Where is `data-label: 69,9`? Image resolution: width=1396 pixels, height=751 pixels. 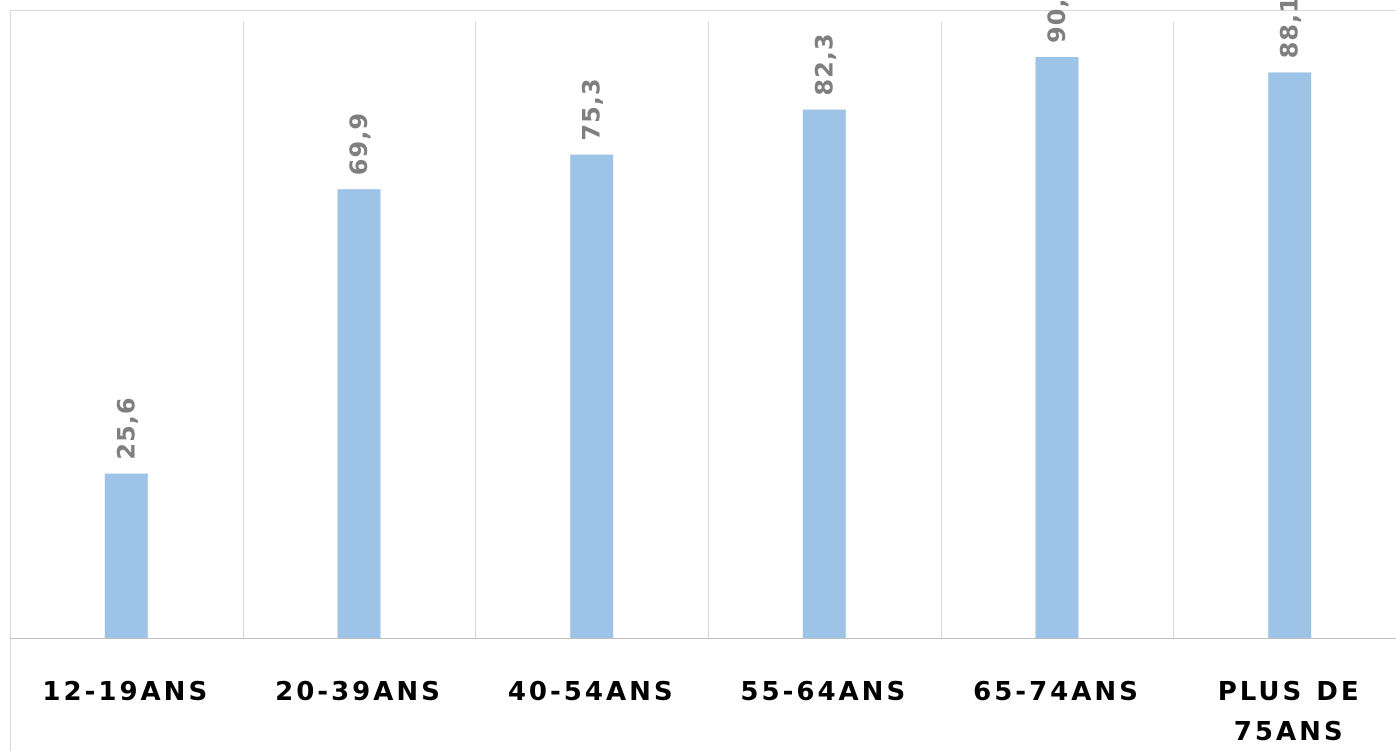 data-label: 69,9 is located at coordinates (359, 143).